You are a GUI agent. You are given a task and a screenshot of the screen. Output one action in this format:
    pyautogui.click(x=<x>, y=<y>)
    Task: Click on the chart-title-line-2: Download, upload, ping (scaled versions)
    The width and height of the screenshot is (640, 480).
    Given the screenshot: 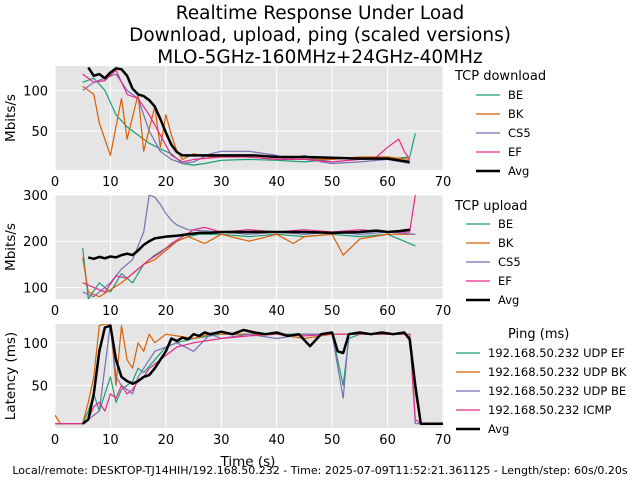 What is the action you would take?
    pyautogui.click(x=320, y=35)
    